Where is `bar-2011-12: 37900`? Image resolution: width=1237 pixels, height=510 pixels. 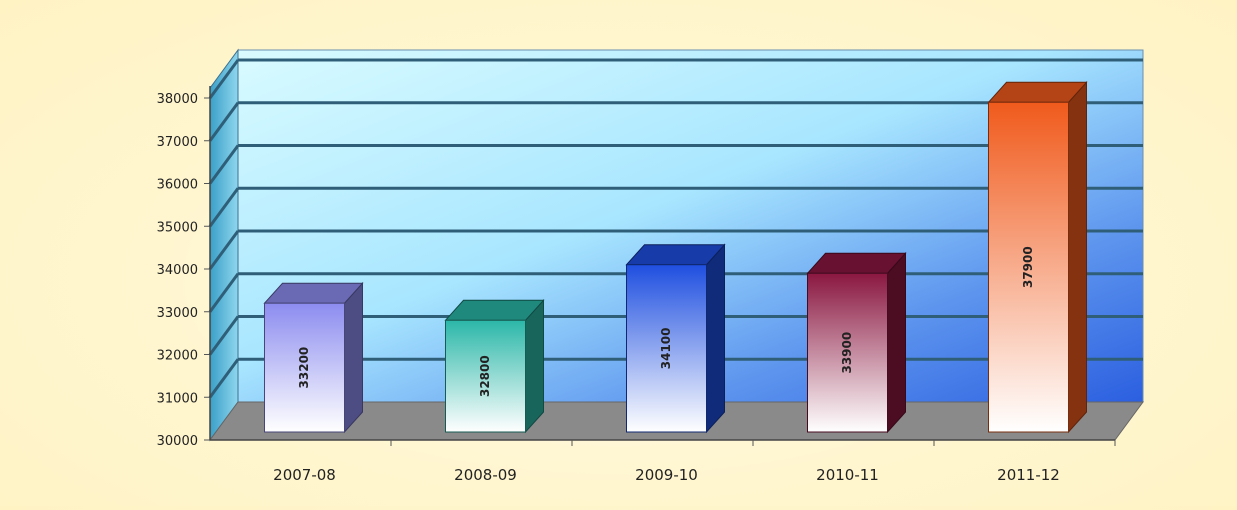
bar-2011-12: 37900 is located at coordinates (1037, 257).